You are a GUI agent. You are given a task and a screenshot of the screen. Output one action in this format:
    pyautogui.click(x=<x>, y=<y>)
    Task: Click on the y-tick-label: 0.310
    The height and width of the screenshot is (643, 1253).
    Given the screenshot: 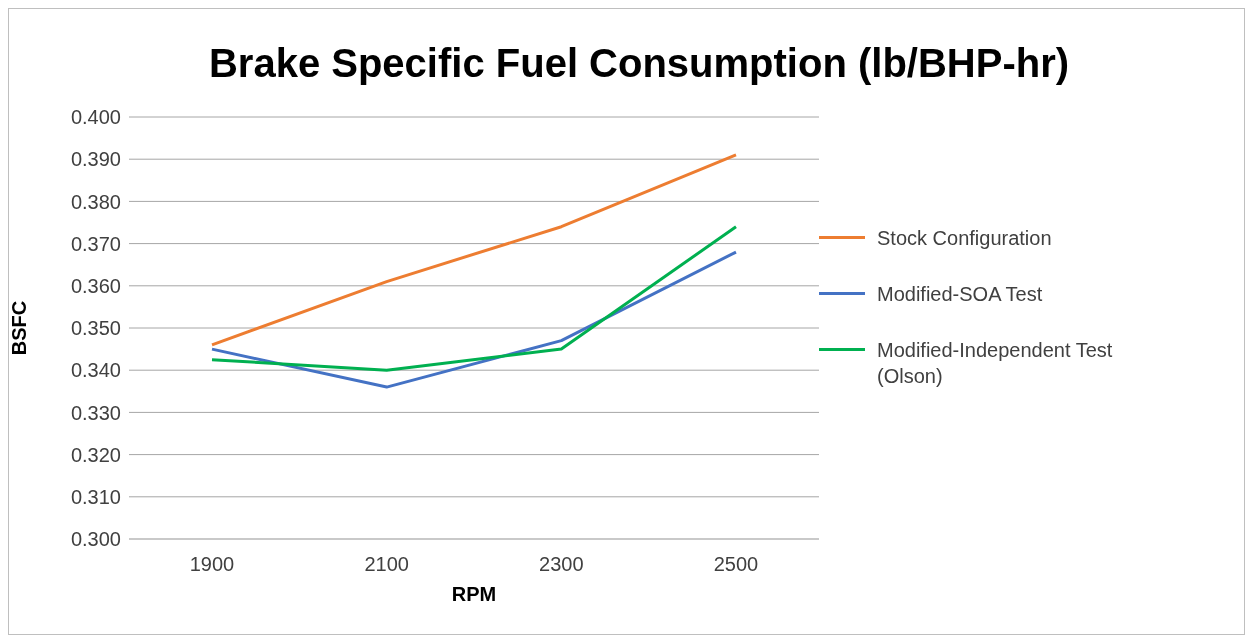 What is the action you would take?
    pyautogui.click(x=95, y=496)
    